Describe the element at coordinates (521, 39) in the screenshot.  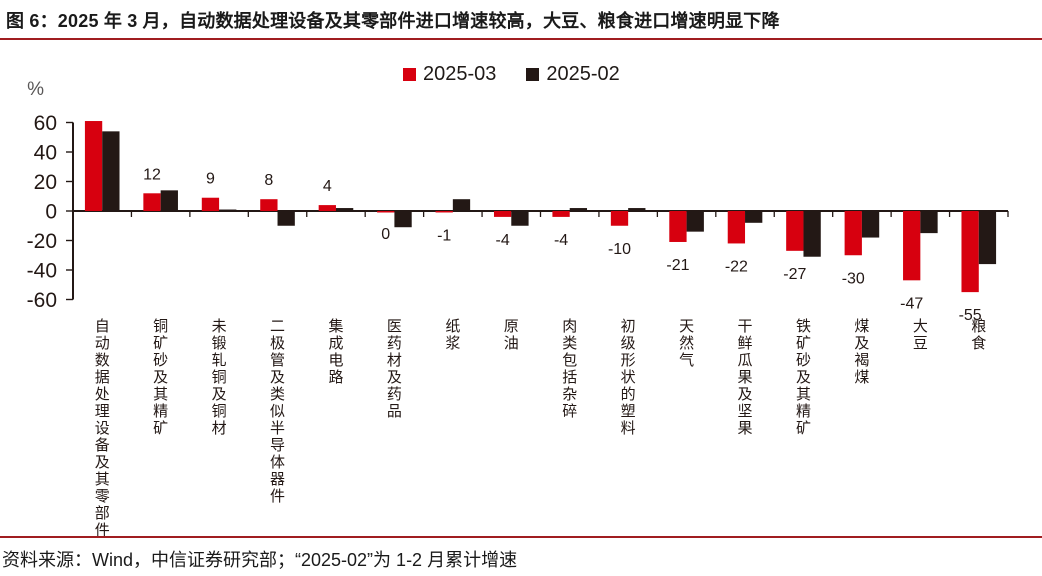
I see `top-divider-line` at that location.